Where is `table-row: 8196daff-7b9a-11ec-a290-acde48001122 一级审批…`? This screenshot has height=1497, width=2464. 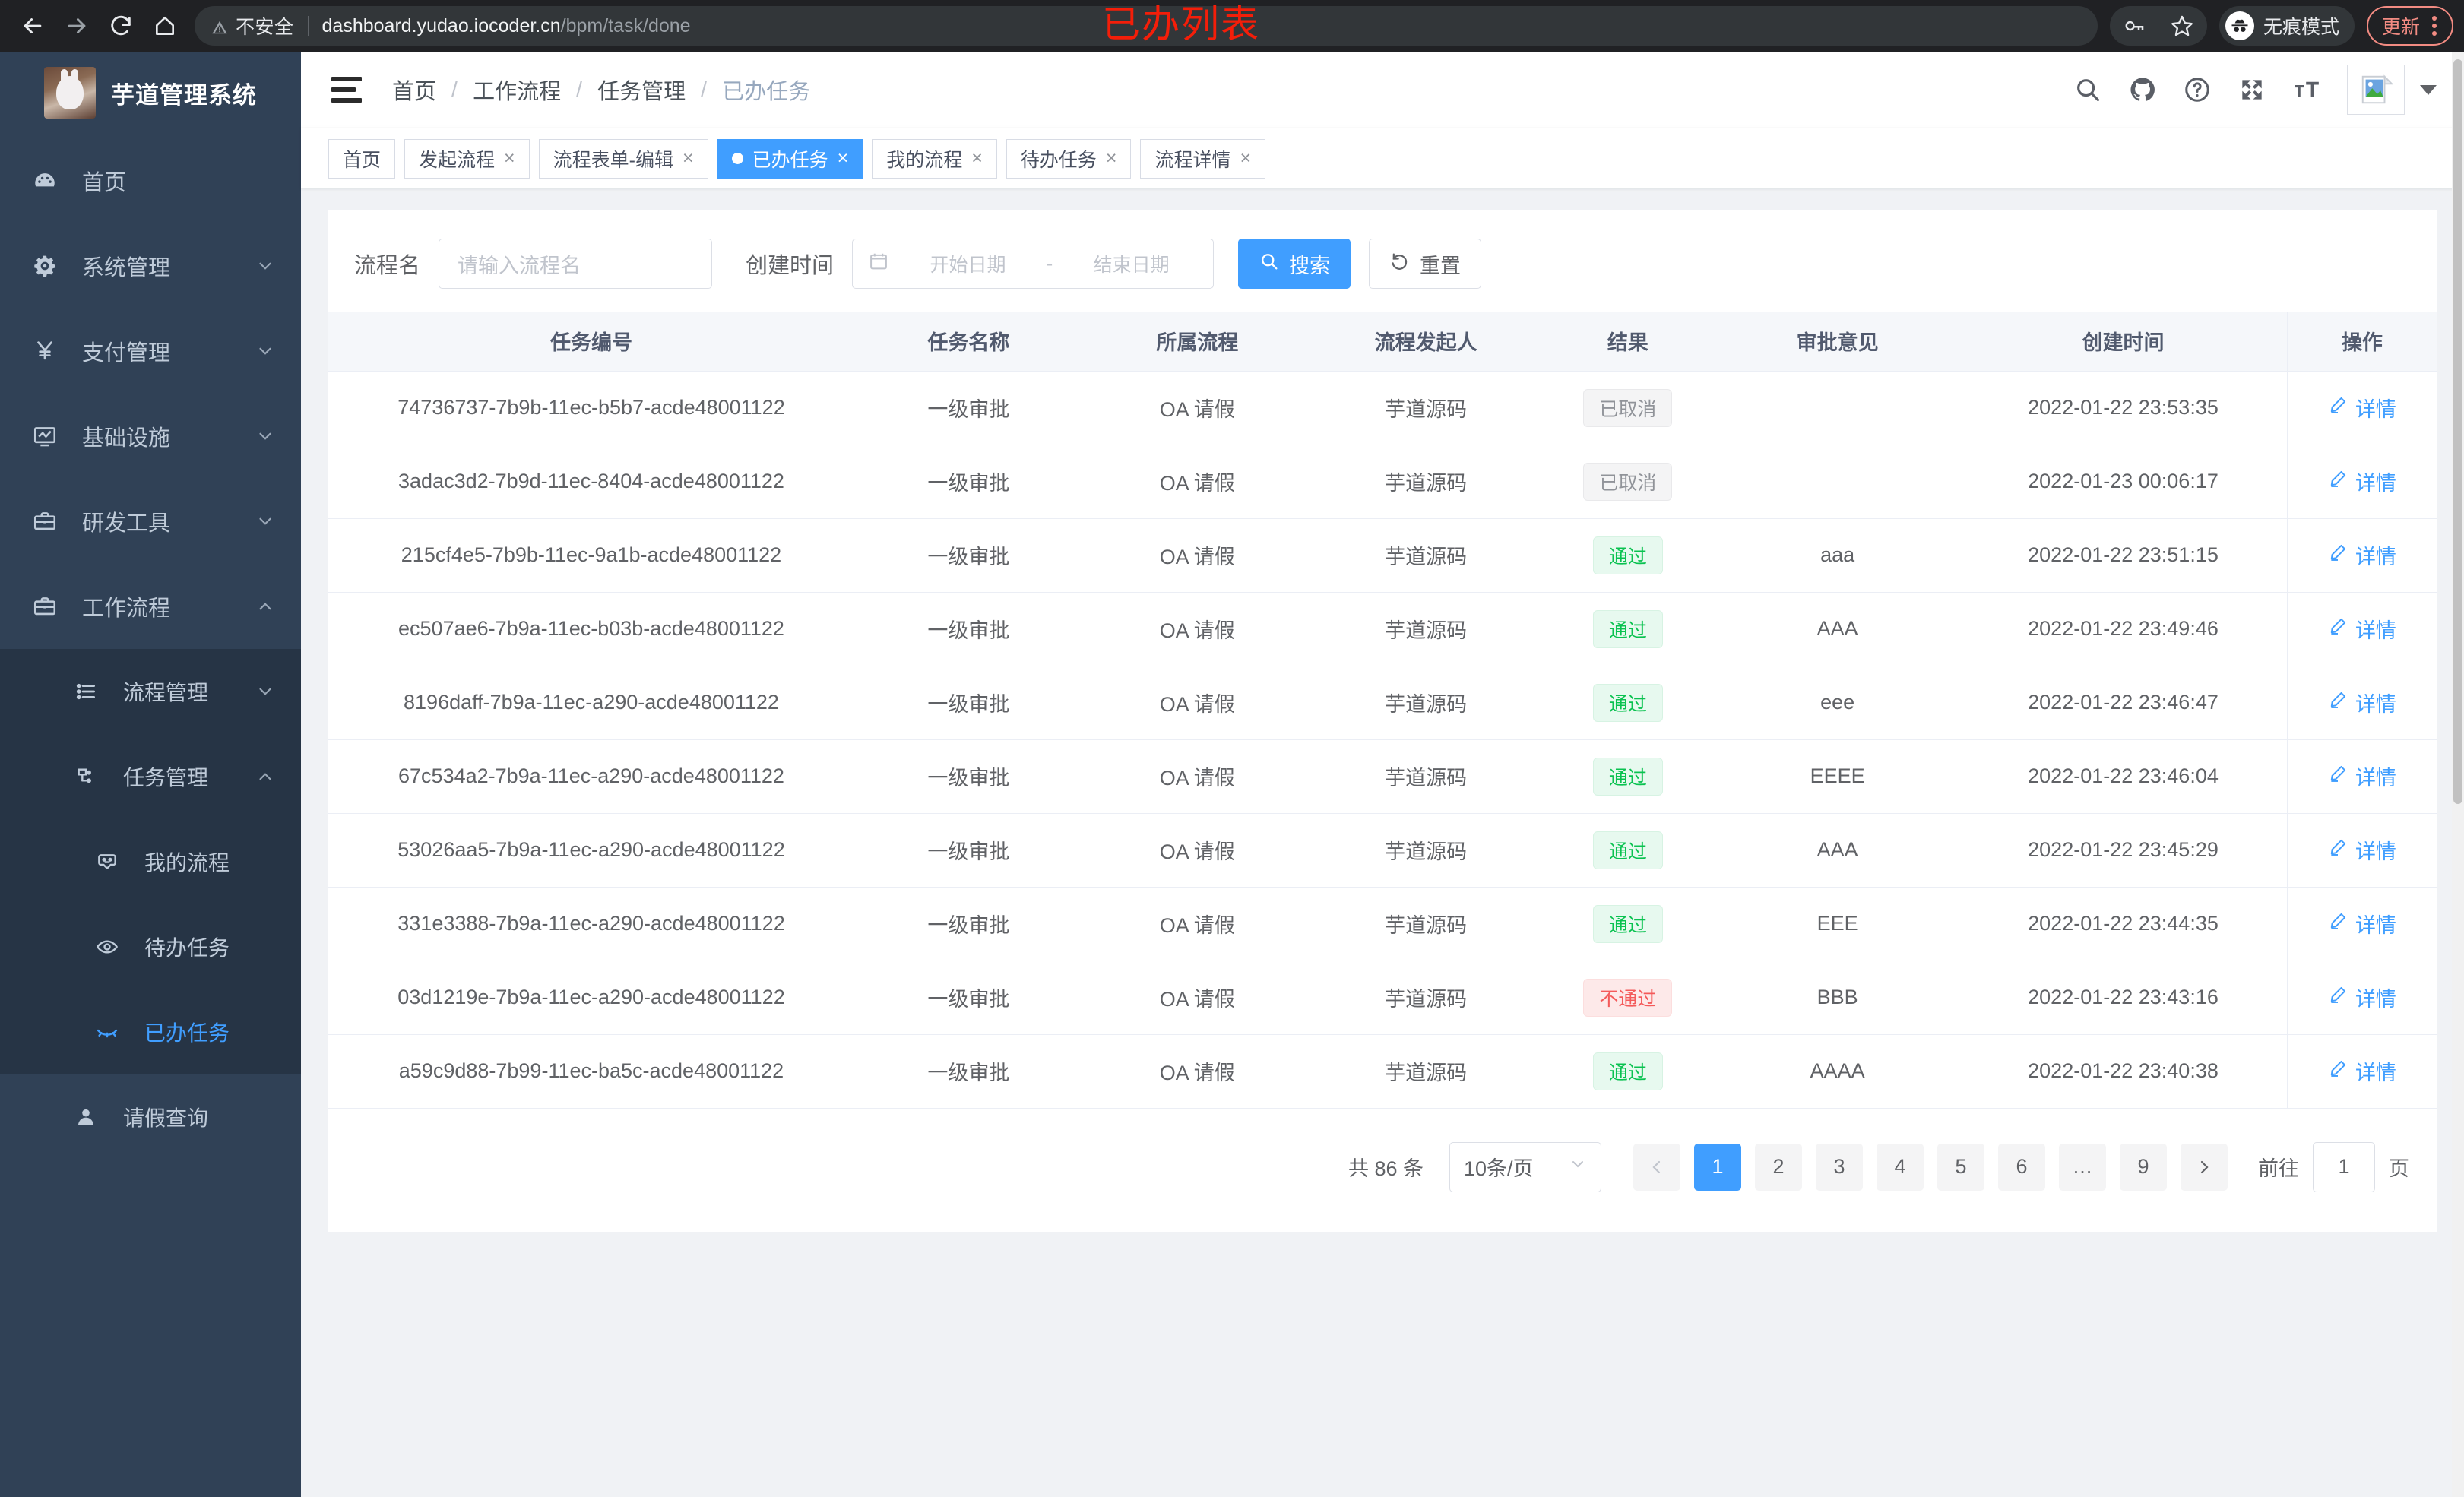 table-row: 8196daff-7b9a-11ec-a290-acde48001122 一级审批… is located at coordinates (1382, 703).